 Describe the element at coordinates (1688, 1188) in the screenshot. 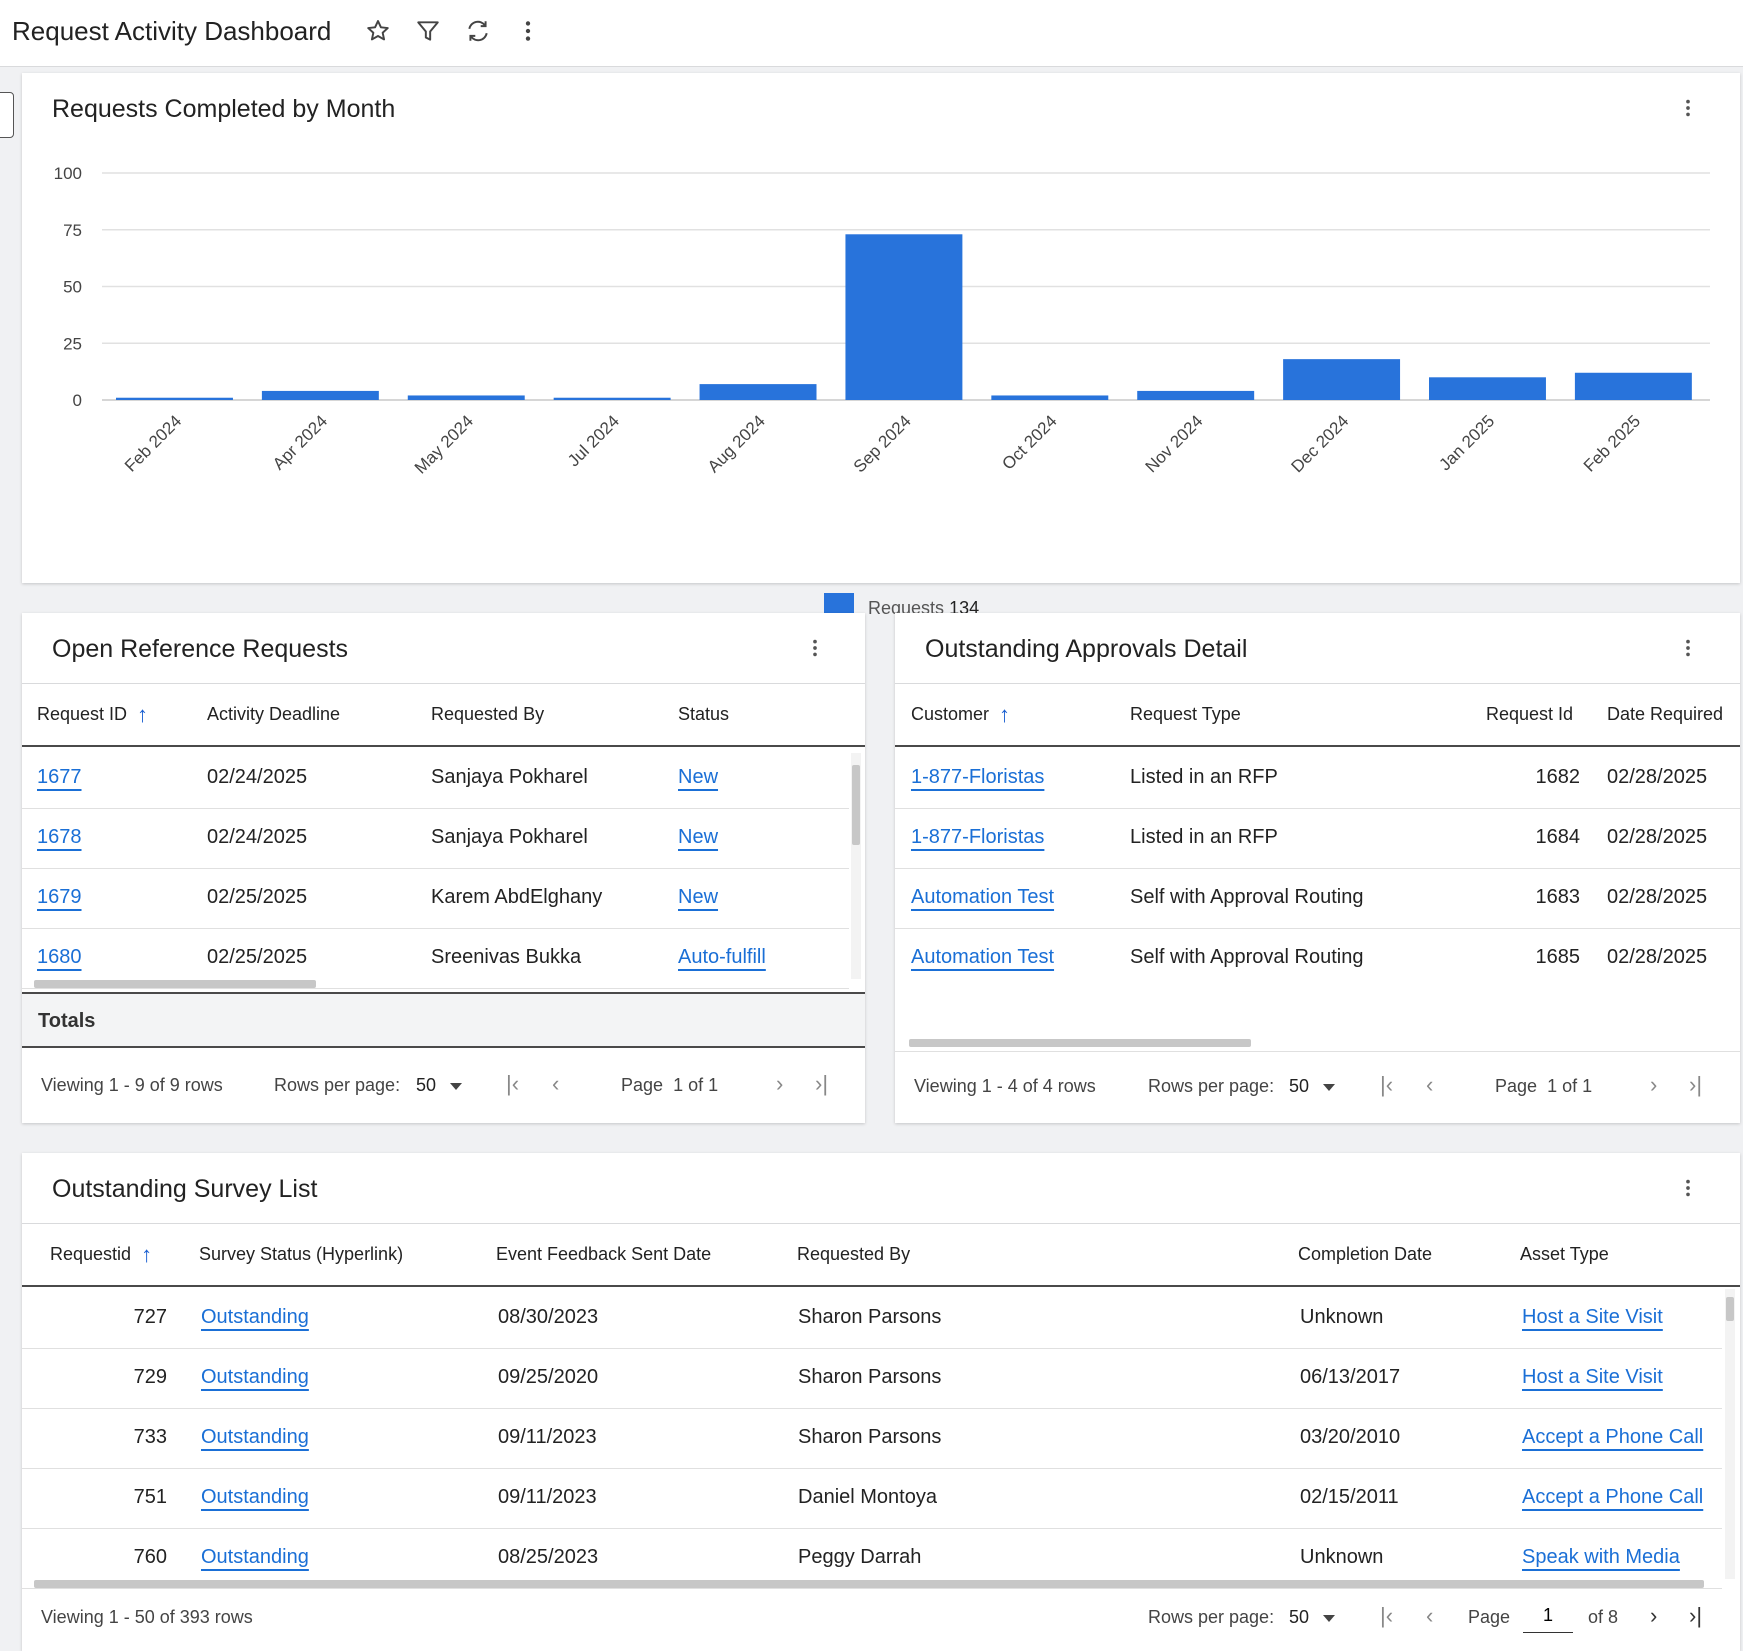

I see `surveys-menu-icon` at that location.